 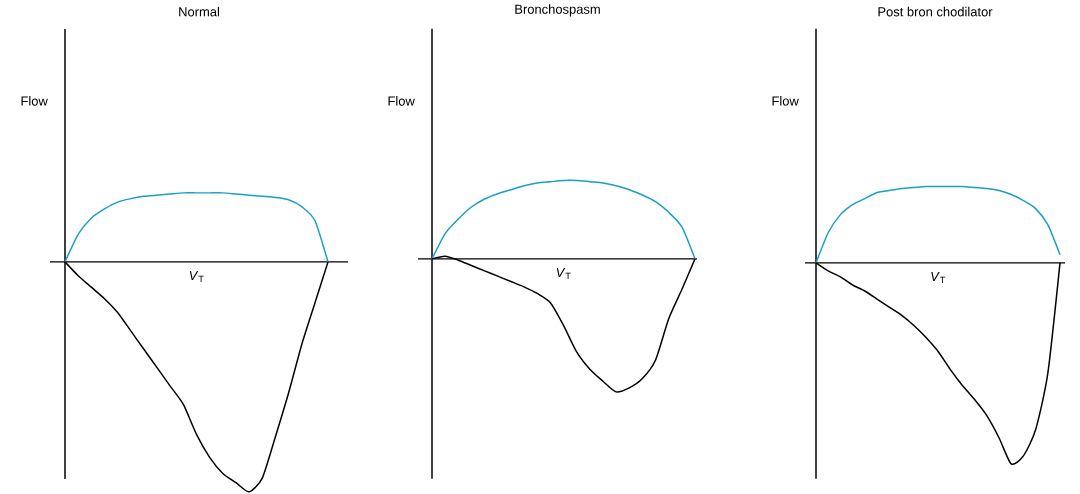 I want to click on chart-title: Post bron chodilator, so click(x=935, y=11).